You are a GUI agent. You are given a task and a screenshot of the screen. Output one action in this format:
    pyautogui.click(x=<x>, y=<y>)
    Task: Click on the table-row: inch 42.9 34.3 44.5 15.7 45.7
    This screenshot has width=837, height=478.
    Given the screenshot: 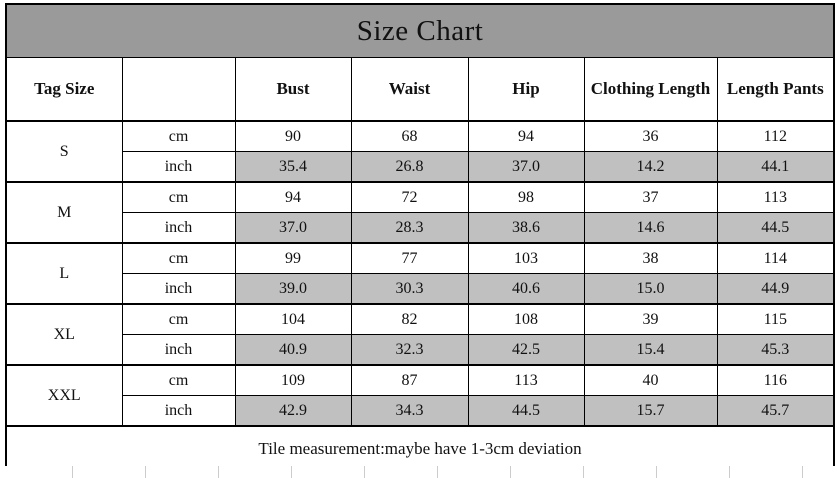 What is the action you would take?
    pyautogui.click(x=420, y=411)
    